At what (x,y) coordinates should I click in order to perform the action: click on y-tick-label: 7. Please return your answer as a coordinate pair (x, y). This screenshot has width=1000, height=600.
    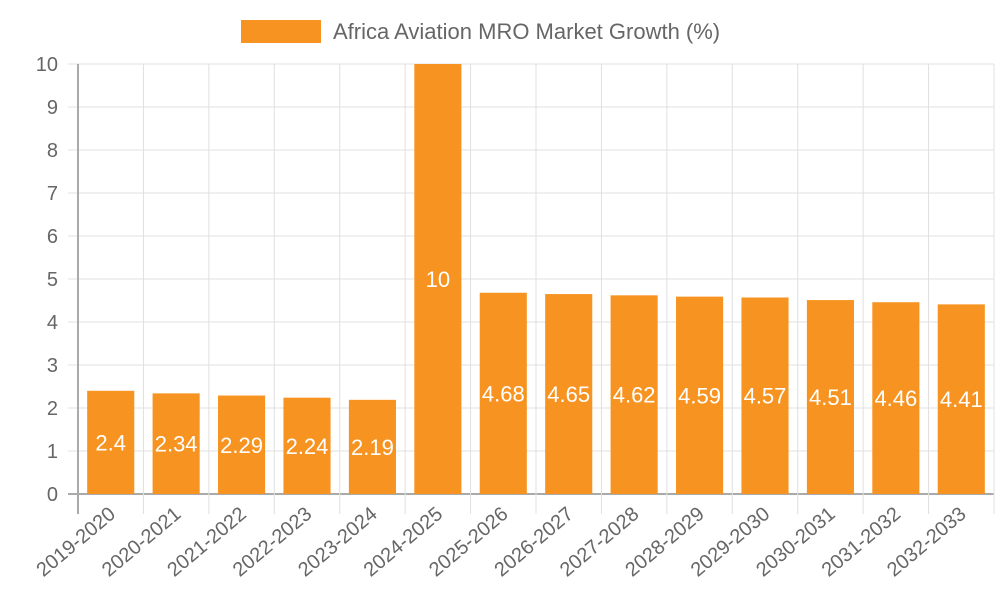
    Looking at the image, I should click on (52, 194).